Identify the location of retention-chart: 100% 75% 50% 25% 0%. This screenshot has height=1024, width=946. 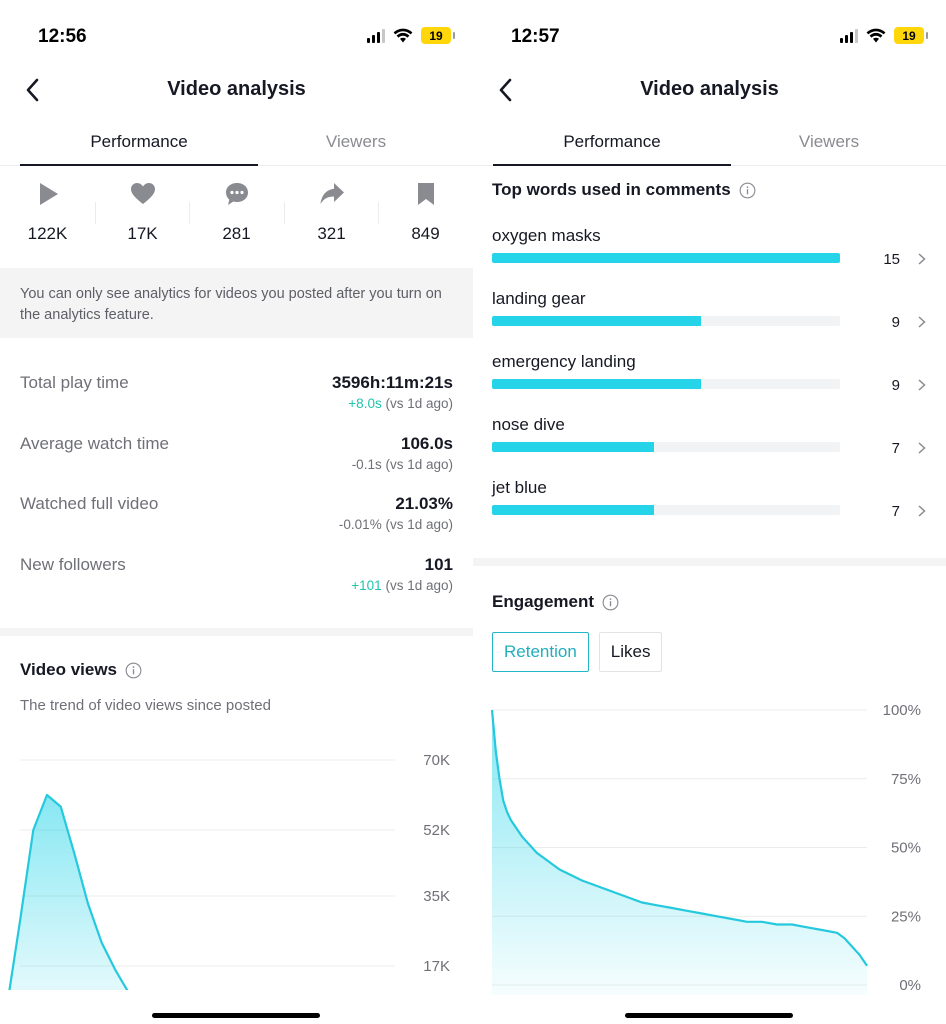
(705, 848).